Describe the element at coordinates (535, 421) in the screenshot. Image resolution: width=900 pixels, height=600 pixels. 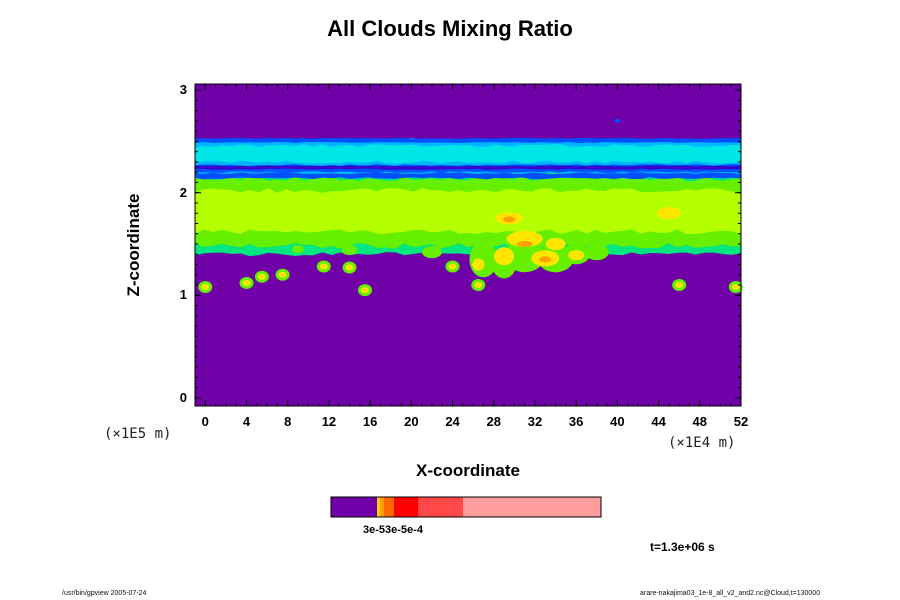
I see `x-tick-label-8: 32` at that location.